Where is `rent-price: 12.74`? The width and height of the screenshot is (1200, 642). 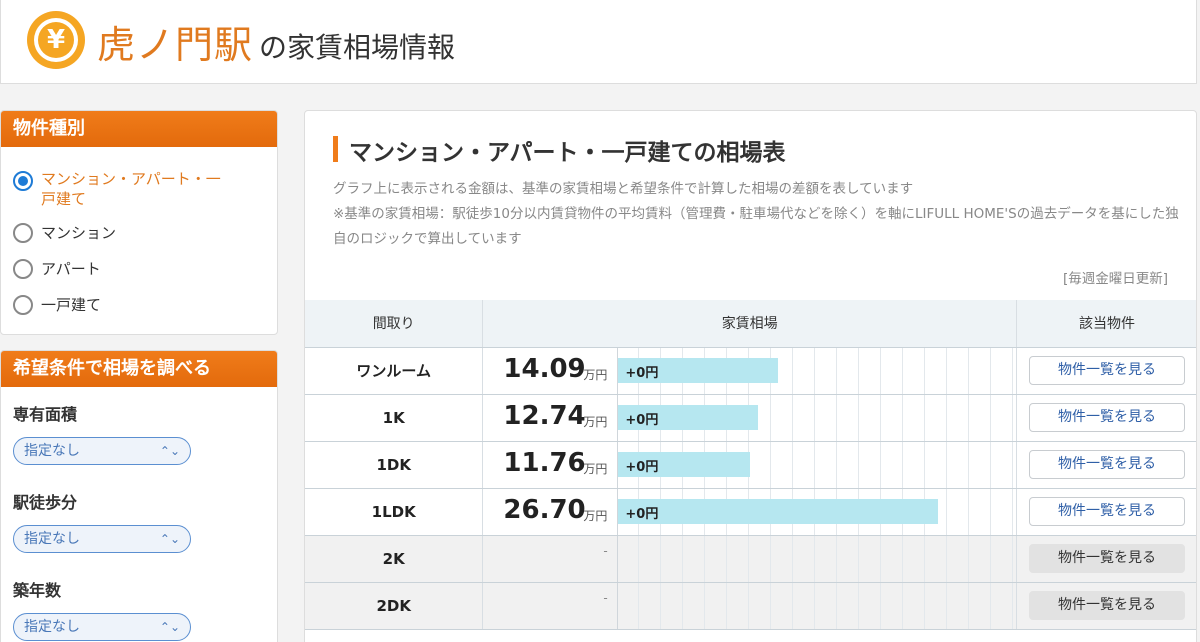 rent-price: 12.74 is located at coordinates (544, 415).